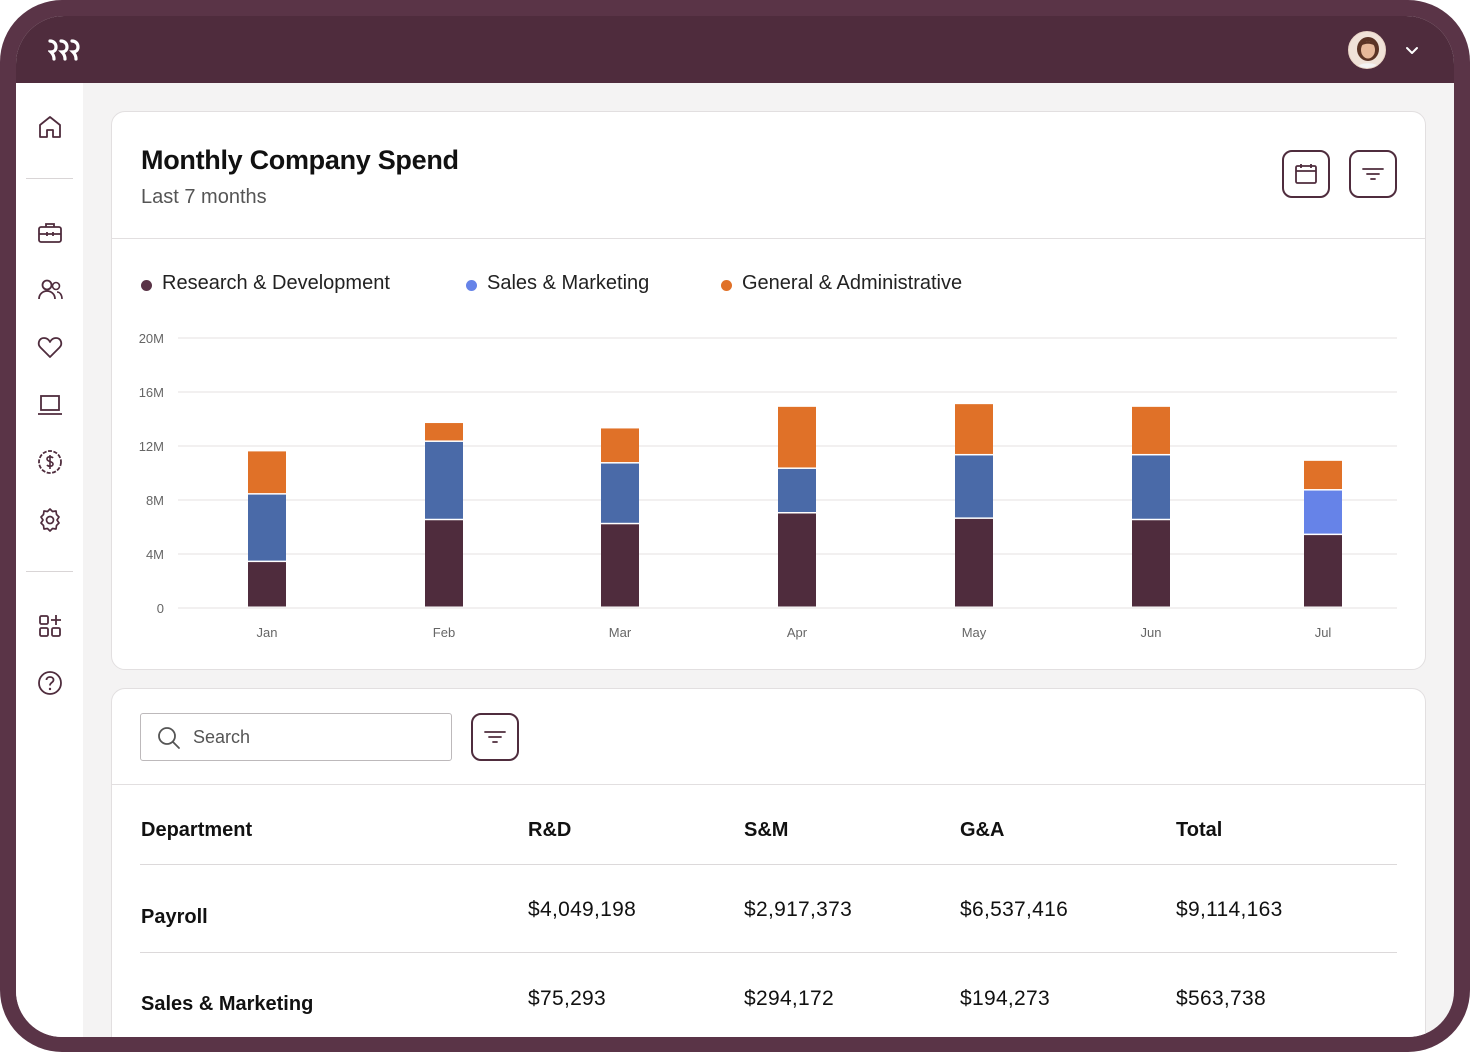 The height and width of the screenshot is (1052, 1470). Describe the element at coordinates (1323, 512) in the screenshot. I see `bar-jul-snm` at that location.